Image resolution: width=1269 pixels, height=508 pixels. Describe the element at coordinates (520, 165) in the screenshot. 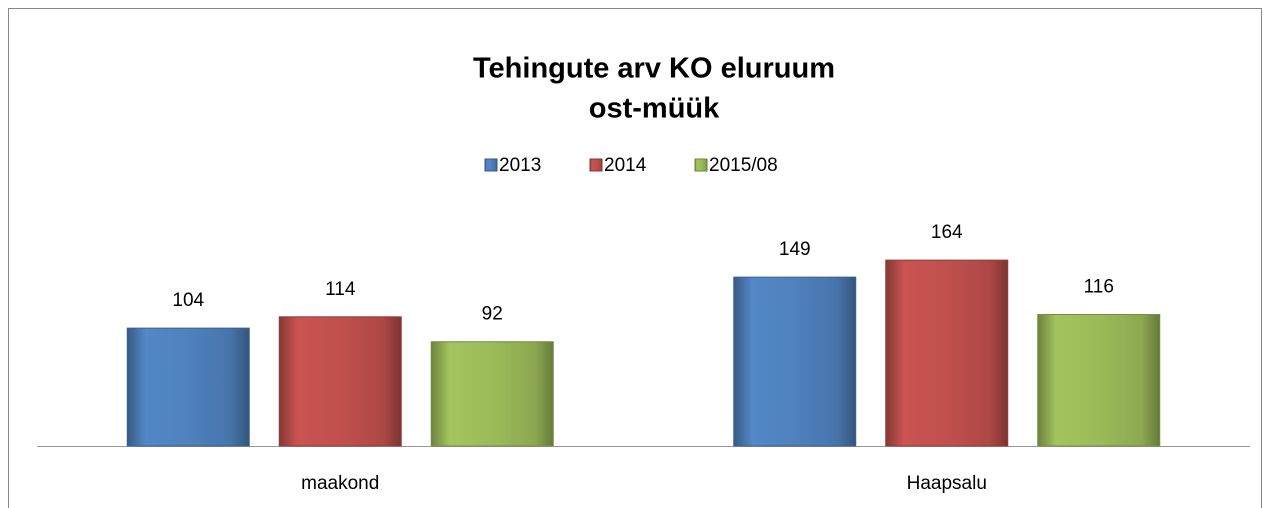

I see `legend-label: 2013` at that location.